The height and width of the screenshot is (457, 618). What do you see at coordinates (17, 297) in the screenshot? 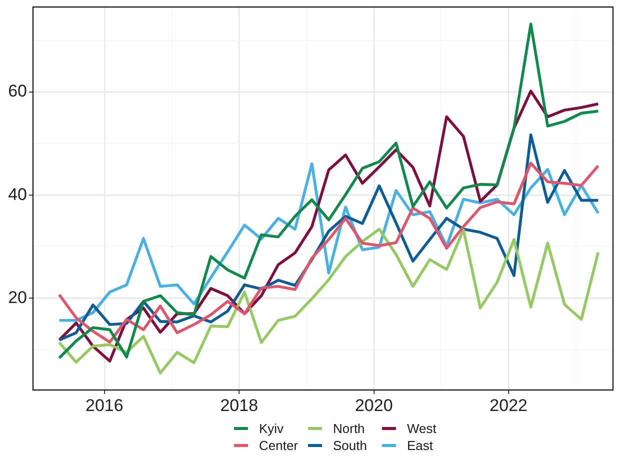
I see `y-tick-label: 20` at bounding box center [17, 297].